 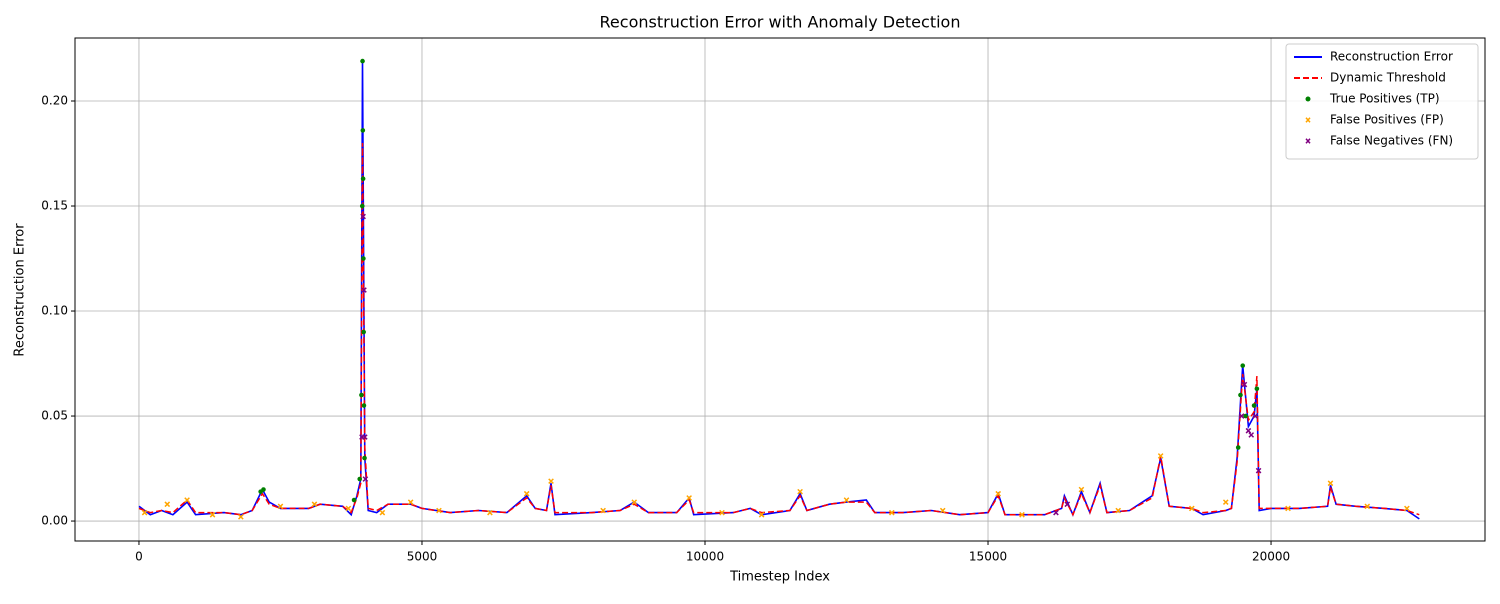 What do you see at coordinates (54, 311) in the screenshot?
I see `y-tick-label: 0.10` at bounding box center [54, 311].